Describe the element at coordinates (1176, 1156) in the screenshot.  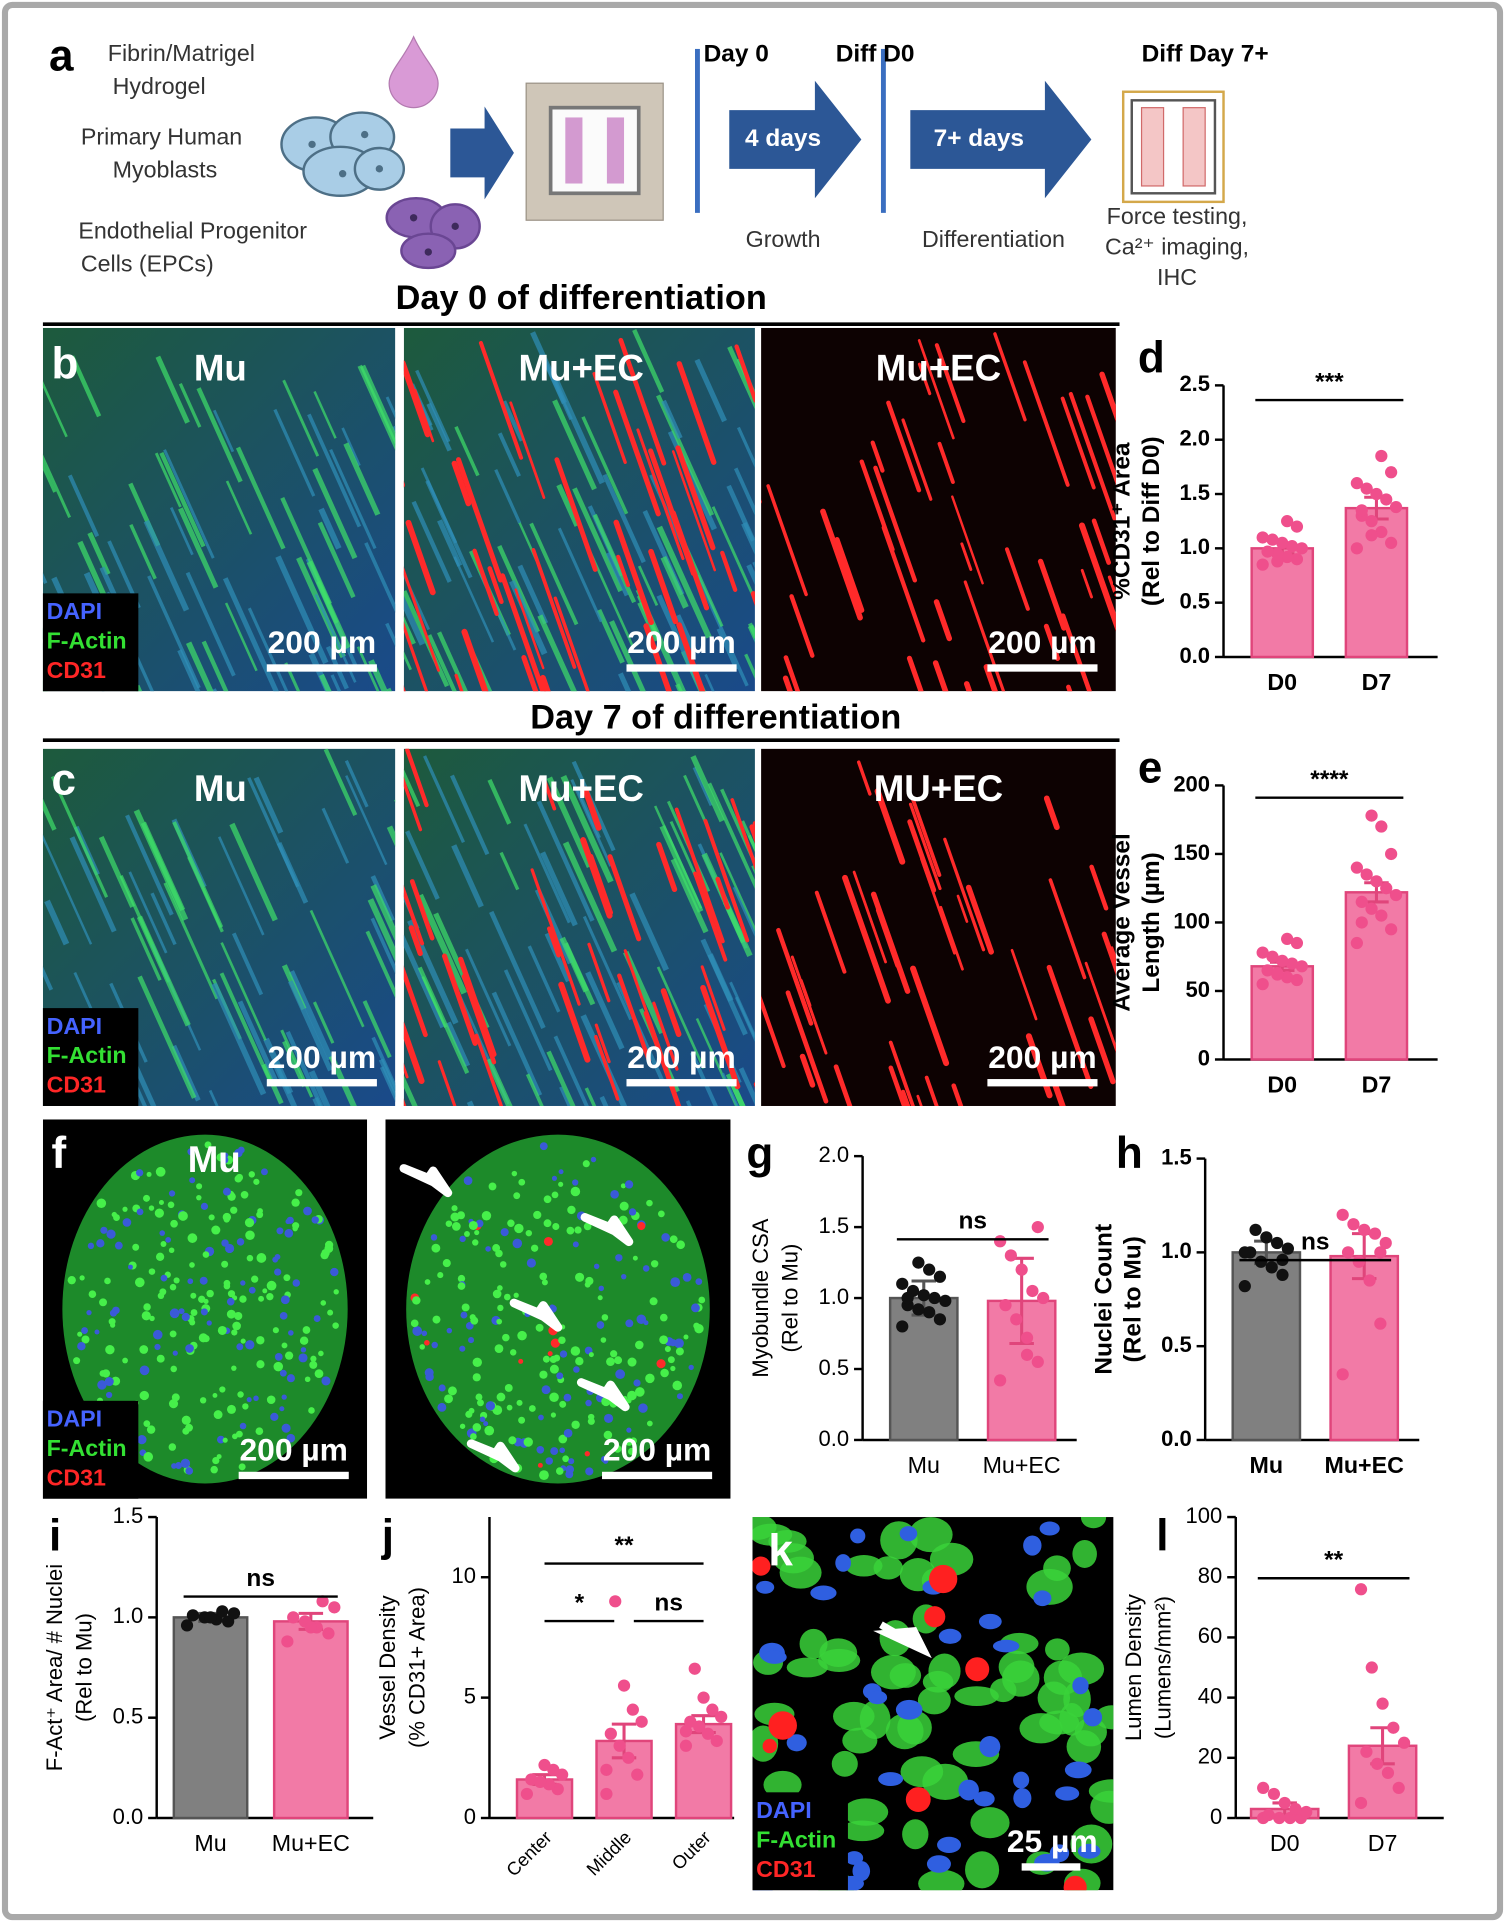
I see `y-tick-label: 1.5` at that location.